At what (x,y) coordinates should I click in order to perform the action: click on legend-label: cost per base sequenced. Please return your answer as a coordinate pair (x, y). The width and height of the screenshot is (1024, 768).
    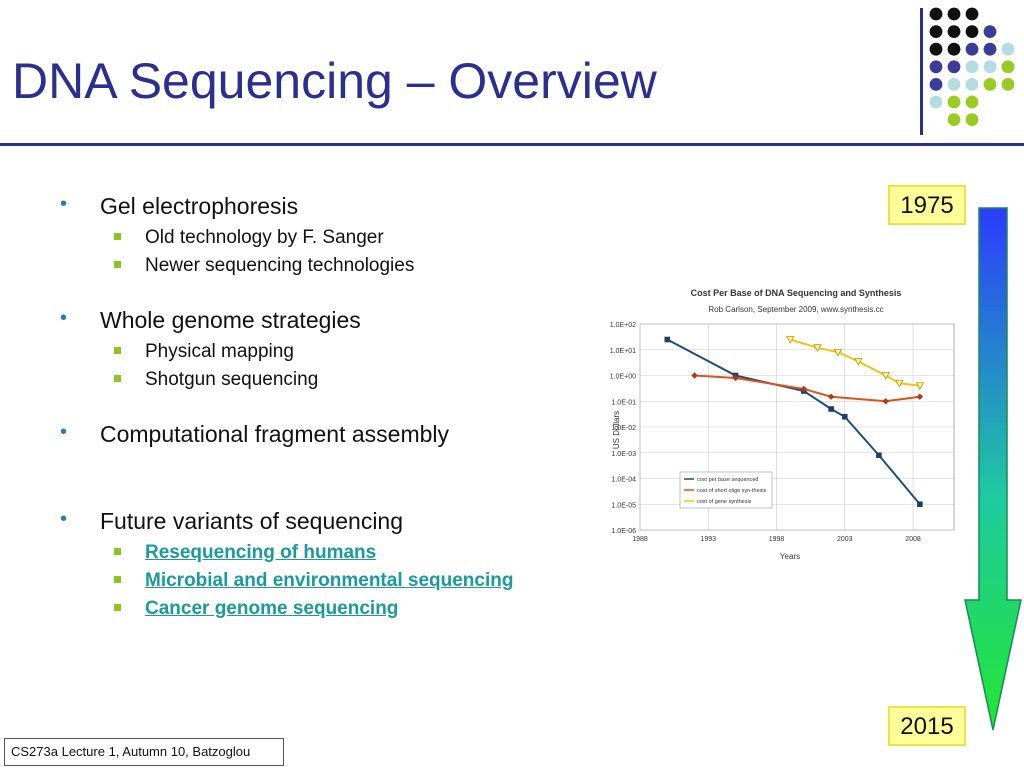
    Looking at the image, I should click on (727, 480).